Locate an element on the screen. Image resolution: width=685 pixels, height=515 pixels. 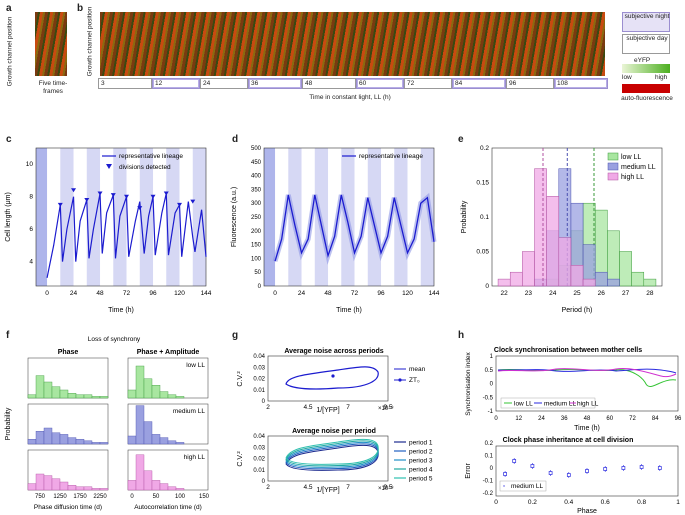
panel-g-legend-period: period 3 is located at coordinates (421, 461).